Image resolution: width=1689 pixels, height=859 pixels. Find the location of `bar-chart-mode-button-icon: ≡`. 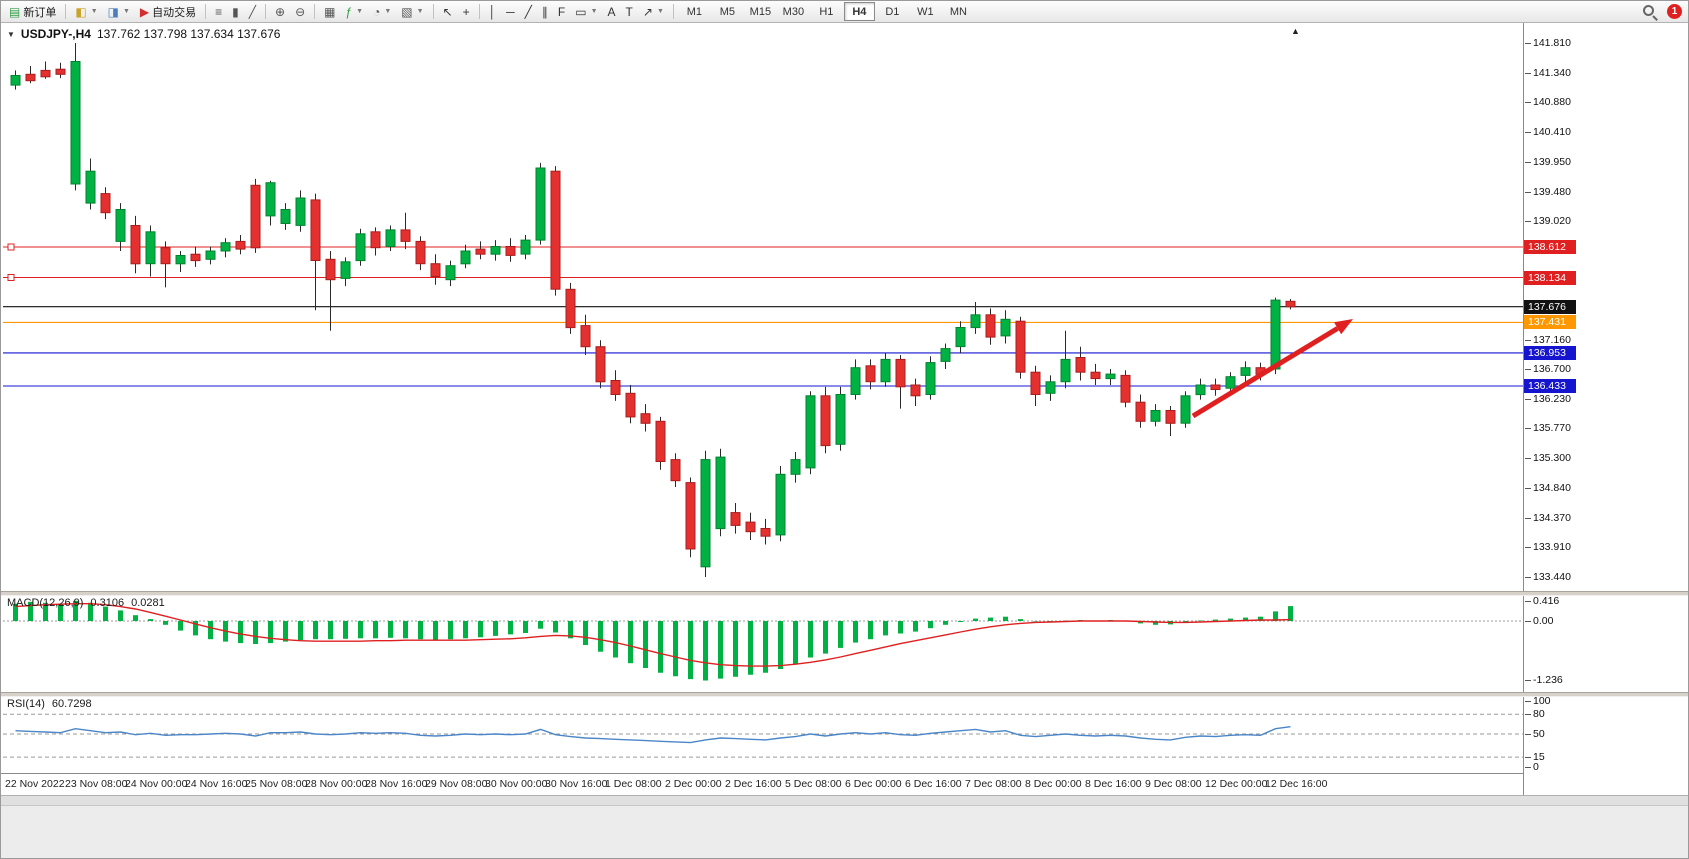

bar-chart-mode-button-icon: ≡ is located at coordinates (219, 11).